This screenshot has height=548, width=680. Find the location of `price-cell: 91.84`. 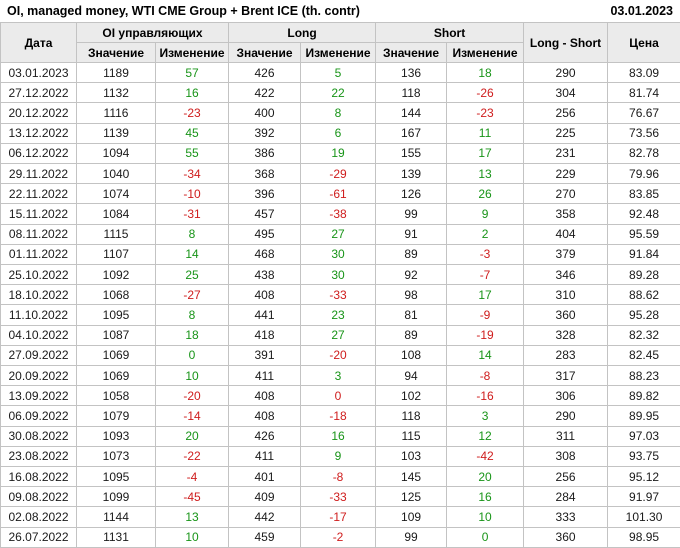

price-cell: 91.84 is located at coordinates (643, 254).